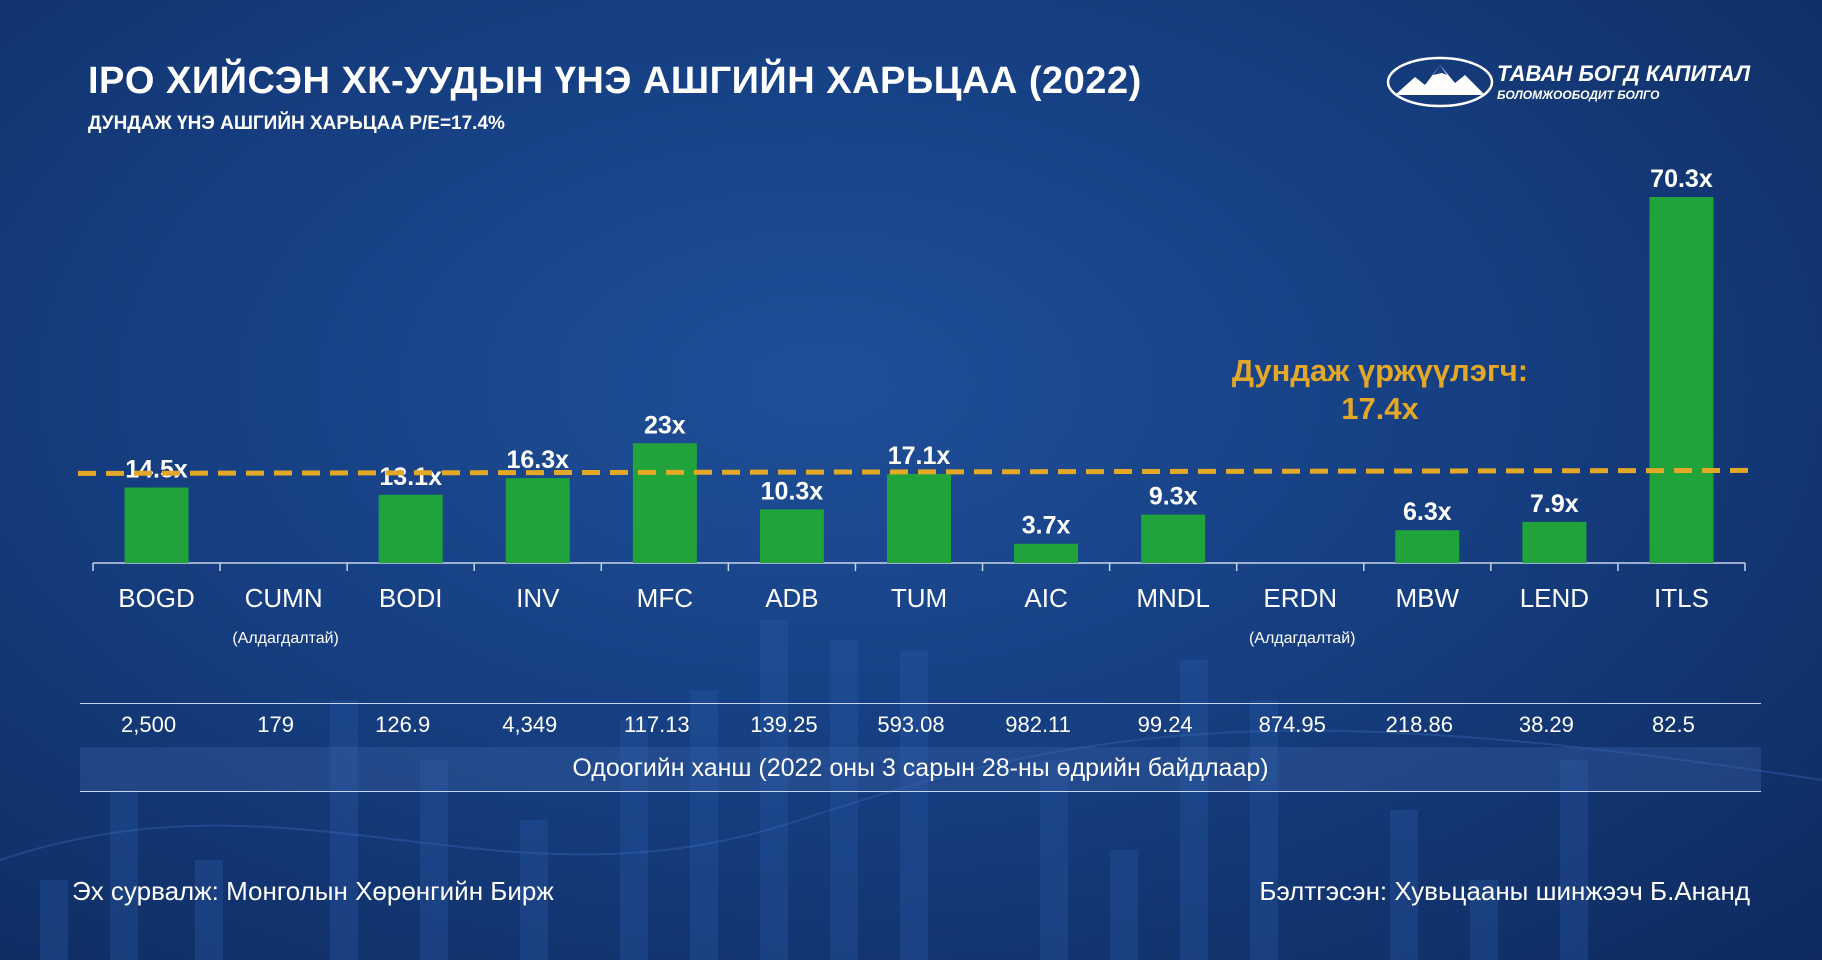  What do you see at coordinates (1380, 390) in the screenshot?
I see `average-label: Дундаж үржүүлэгч: 17.4x` at bounding box center [1380, 390].